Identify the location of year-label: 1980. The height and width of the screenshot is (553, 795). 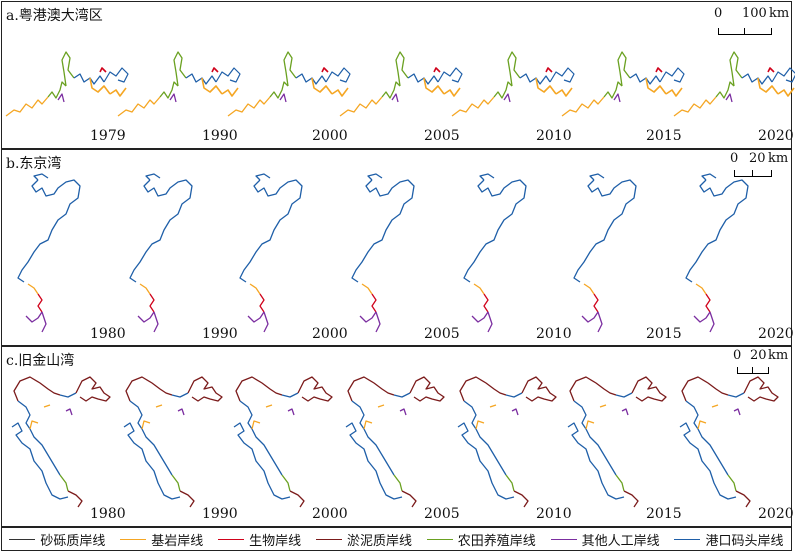
(108, 334).